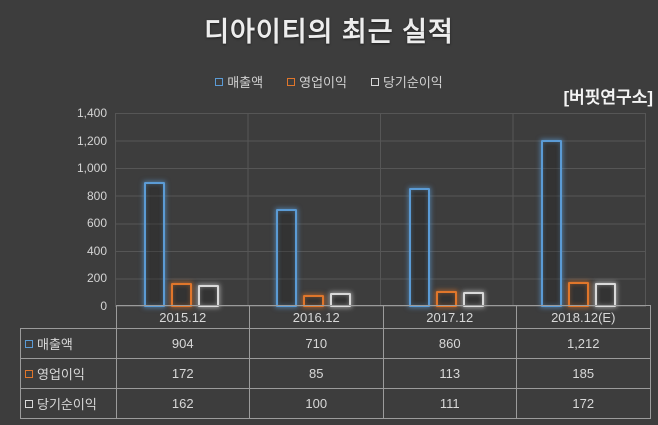  What do you see at coordinates (154, 244) in the screenshot?
I see `bar-revenue-2015.12` at bounding box center [154, 244].